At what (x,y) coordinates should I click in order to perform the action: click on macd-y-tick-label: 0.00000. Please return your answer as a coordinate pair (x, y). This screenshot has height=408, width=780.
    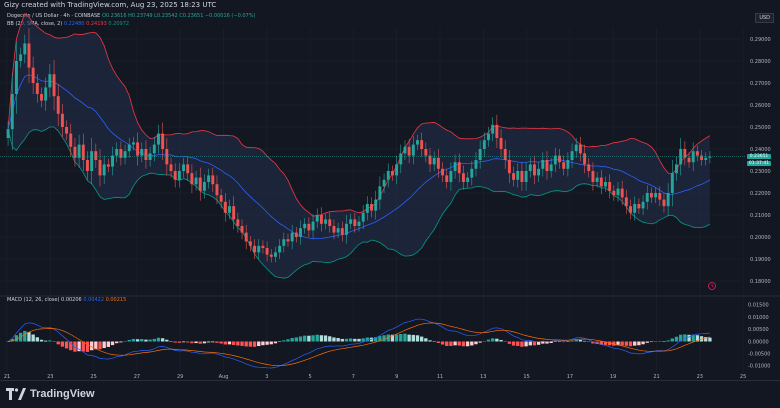
    Looking at the image, I should click on (758, 342).